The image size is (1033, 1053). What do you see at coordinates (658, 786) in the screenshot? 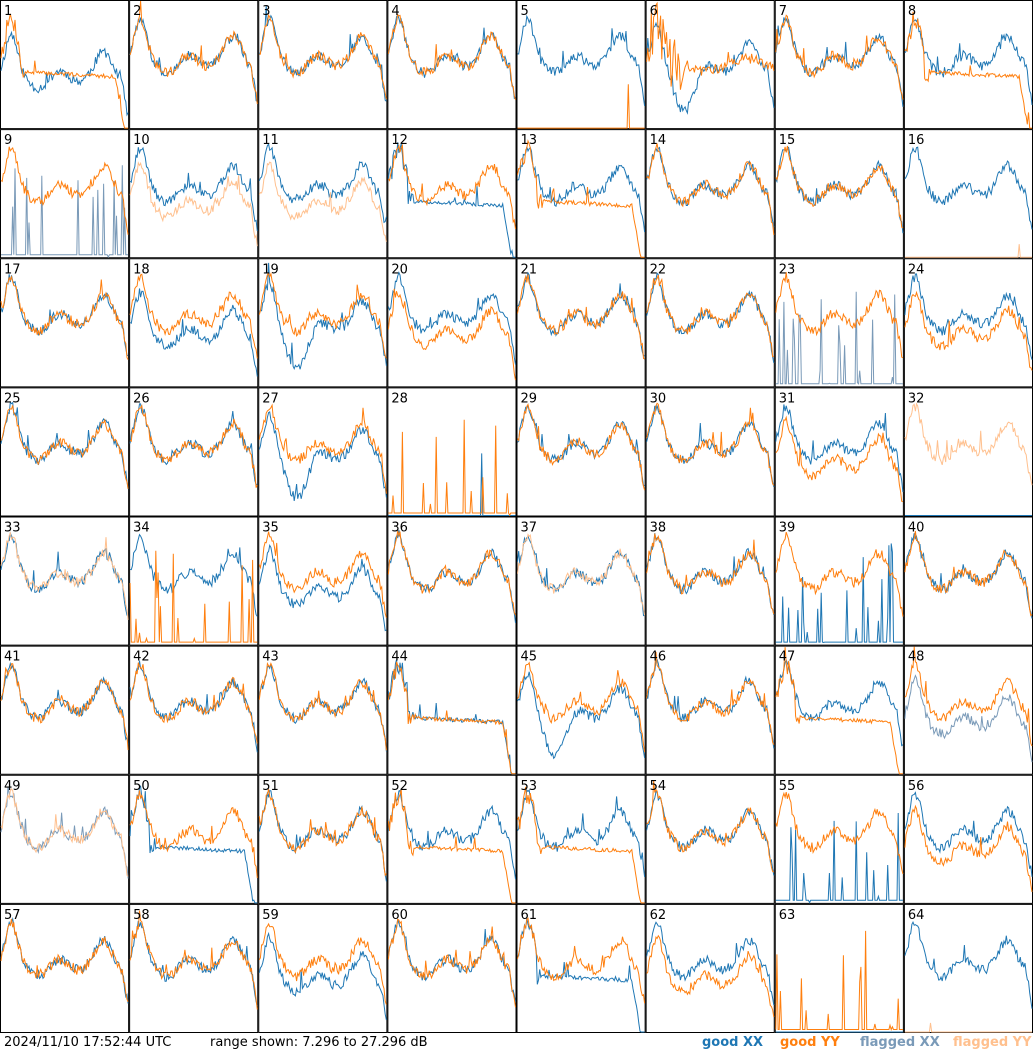
I see `panel-label: 54` at bounding box center [658, 786].